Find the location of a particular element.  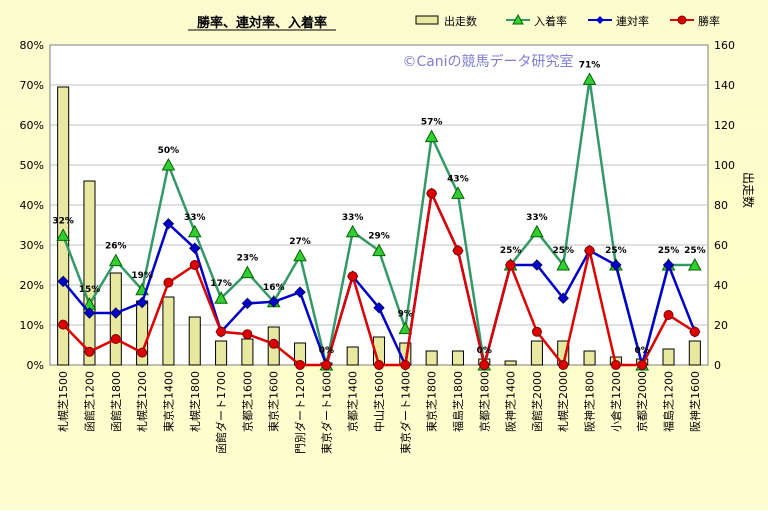

x-tick-label: 函館芝1200 is located at coordinates (89, 401).